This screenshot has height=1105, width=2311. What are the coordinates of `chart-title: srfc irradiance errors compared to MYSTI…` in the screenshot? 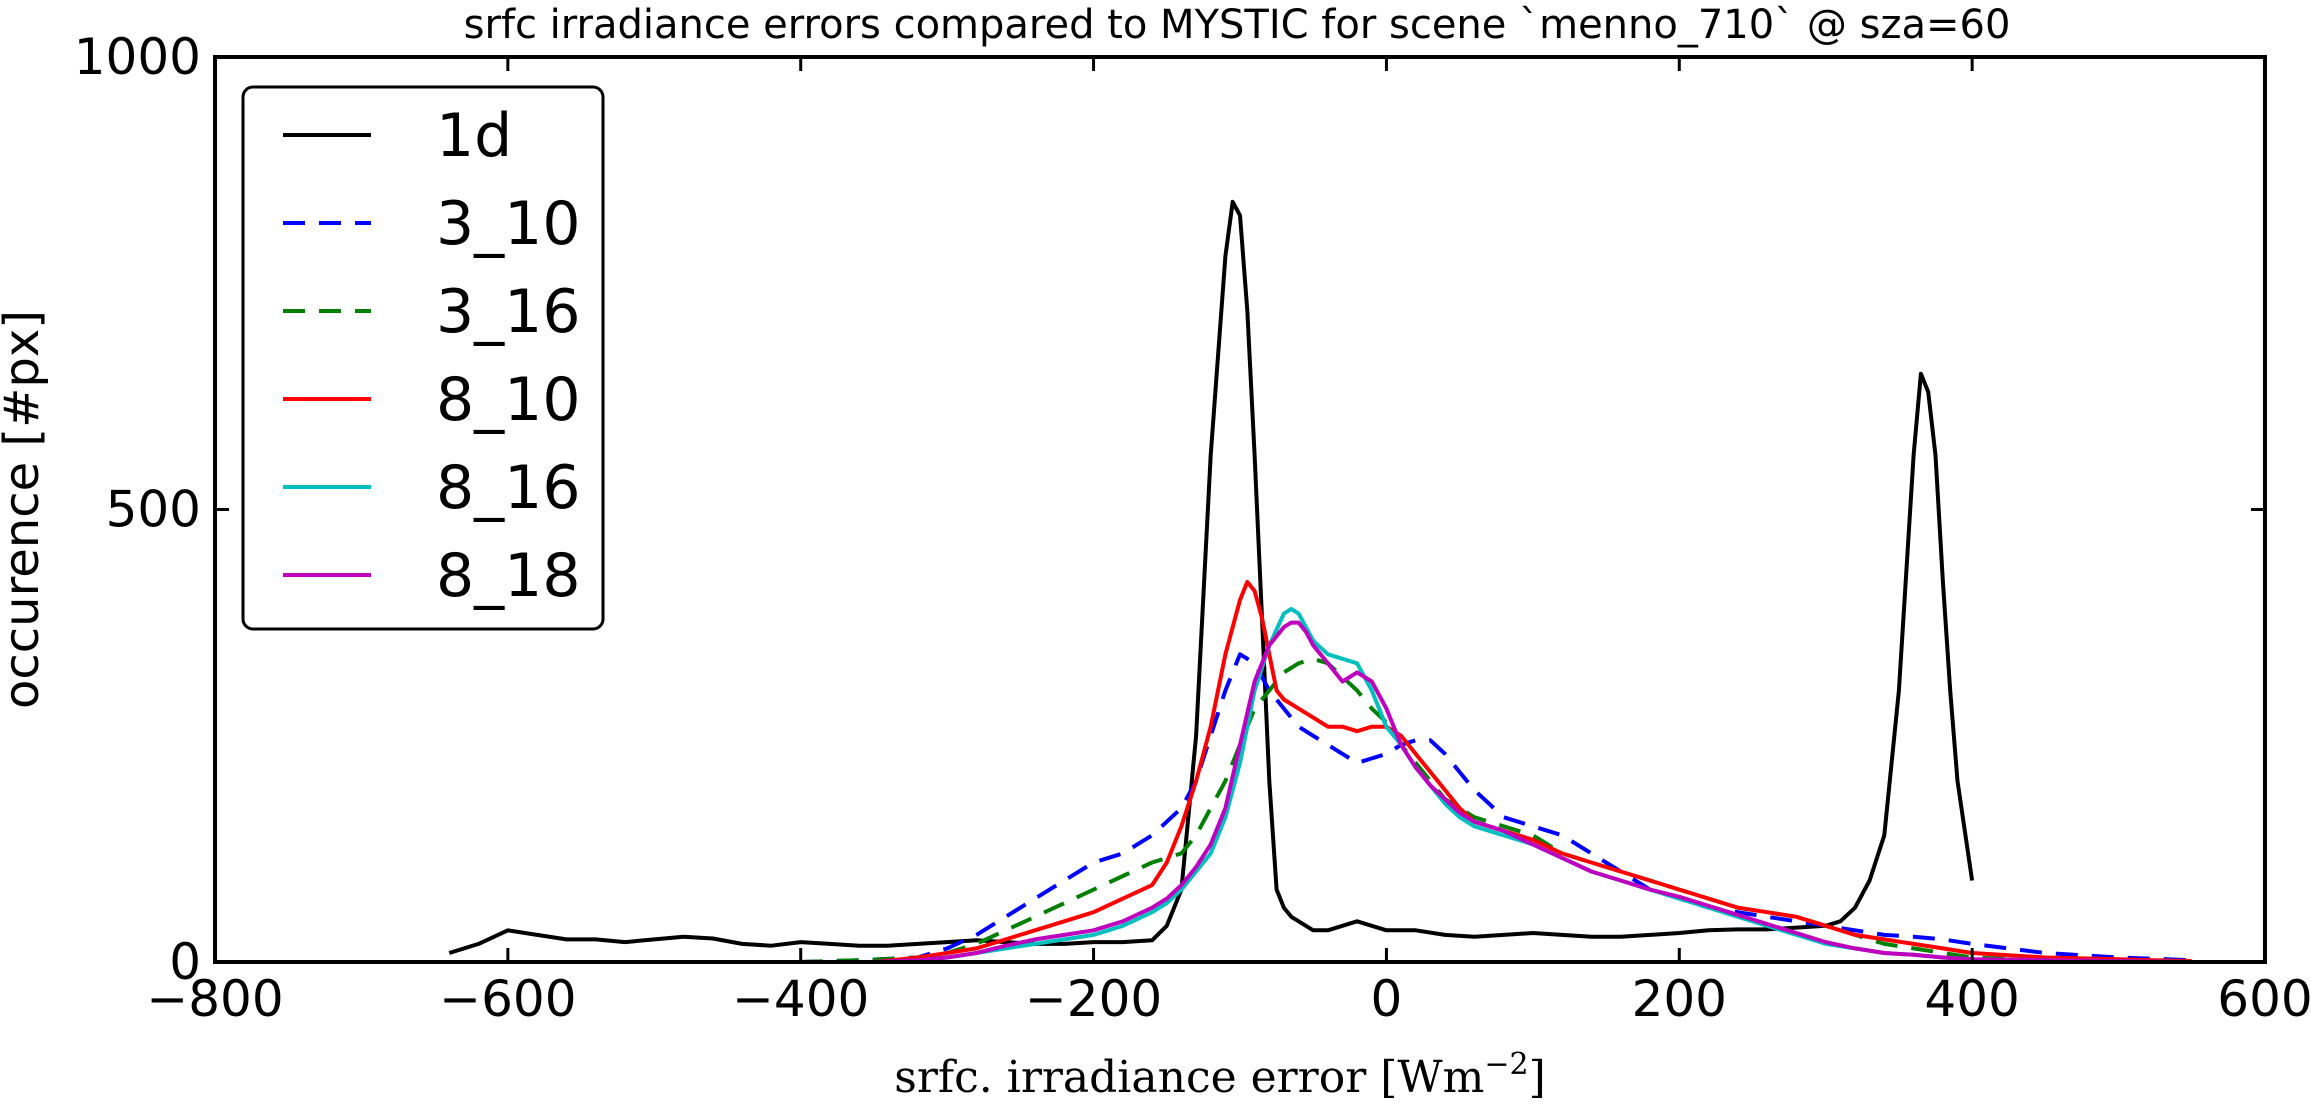 It's located at (1237, 25).